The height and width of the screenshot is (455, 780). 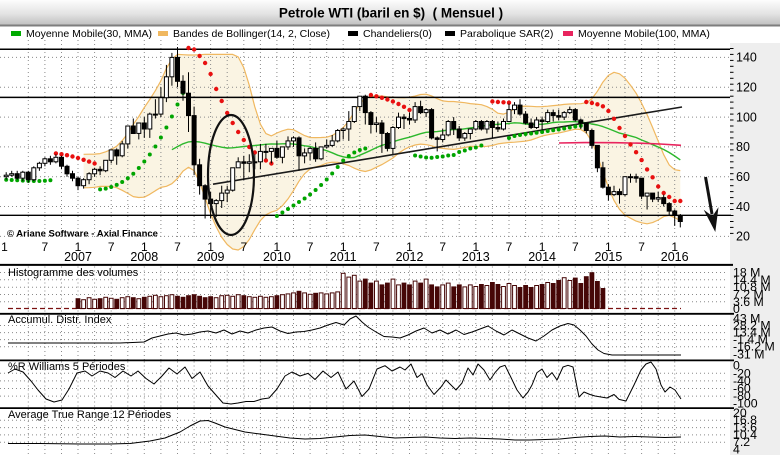 What do you see at coordinates (343, 257) in the screenshot?
I see `svg-text: 2011` at bounding box center [343, 257].